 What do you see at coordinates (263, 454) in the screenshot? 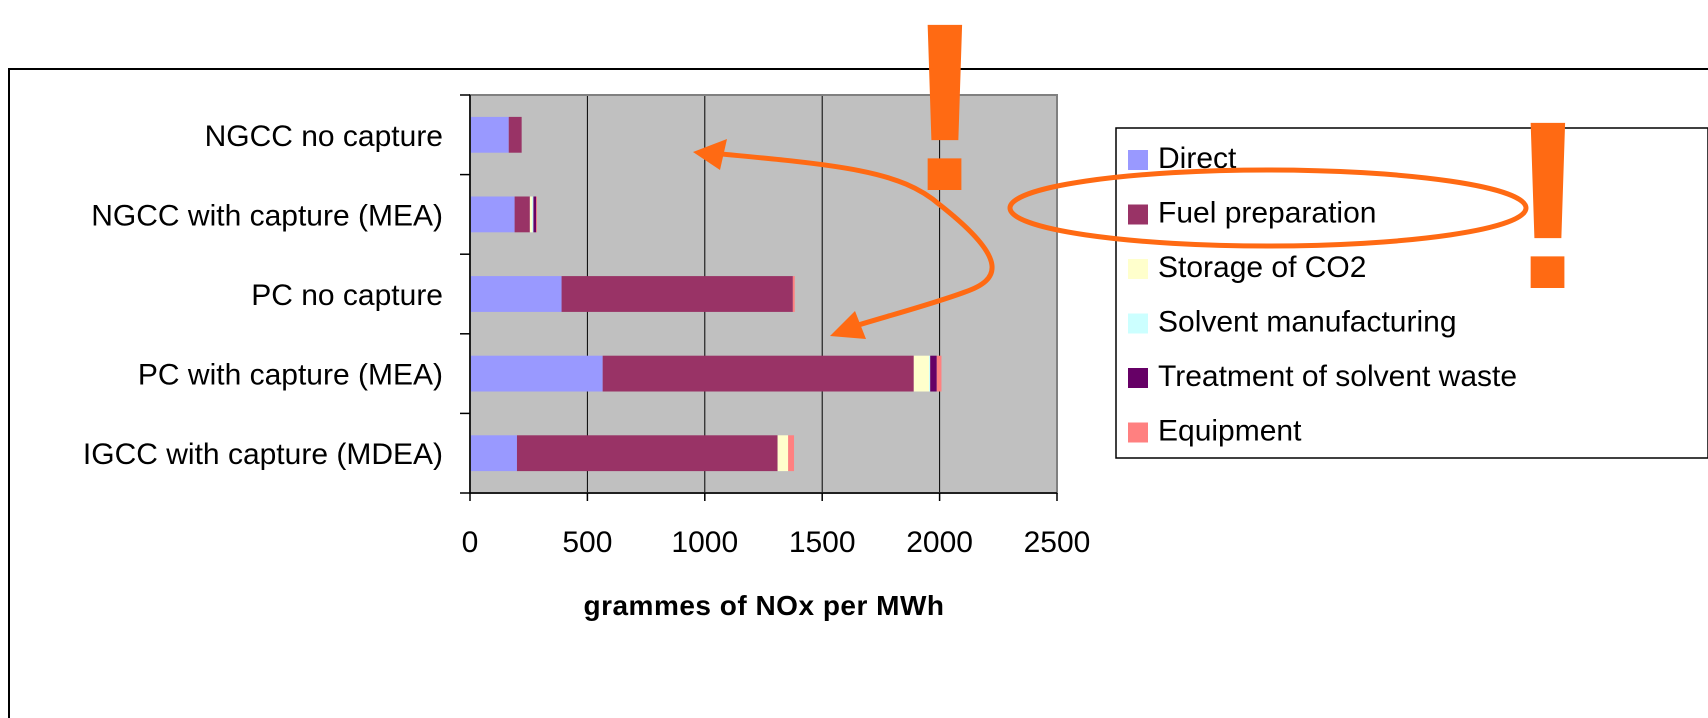
I see `category-label: IGCC with capture (MDEA)` at bounding box center [263, 454].